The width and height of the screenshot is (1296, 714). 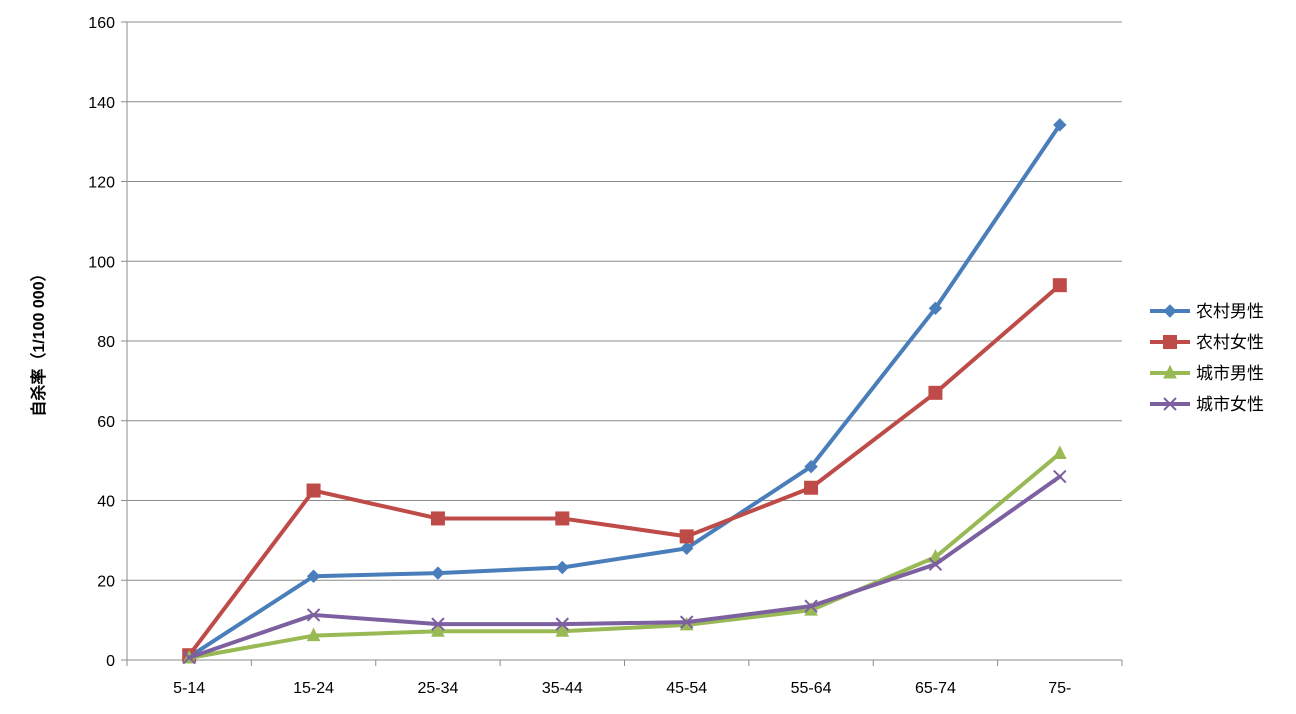 What do you see at coordinates (106, 502) in the screenshot?
I see `y-tick-label: 40` at bounding box center [106, 502].